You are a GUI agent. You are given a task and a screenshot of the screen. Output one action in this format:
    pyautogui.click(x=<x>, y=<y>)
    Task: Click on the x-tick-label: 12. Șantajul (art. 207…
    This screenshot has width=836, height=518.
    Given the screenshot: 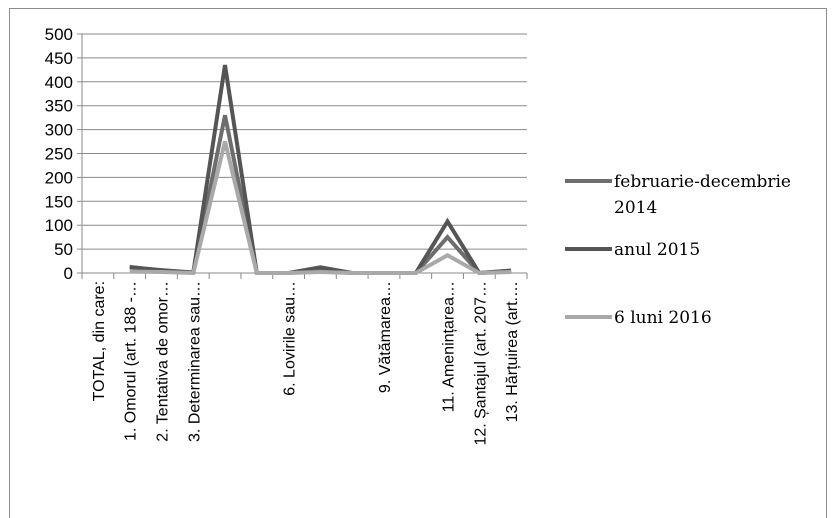 What is the action you would take?
    pyautogui.click(x=480, y=363)
    